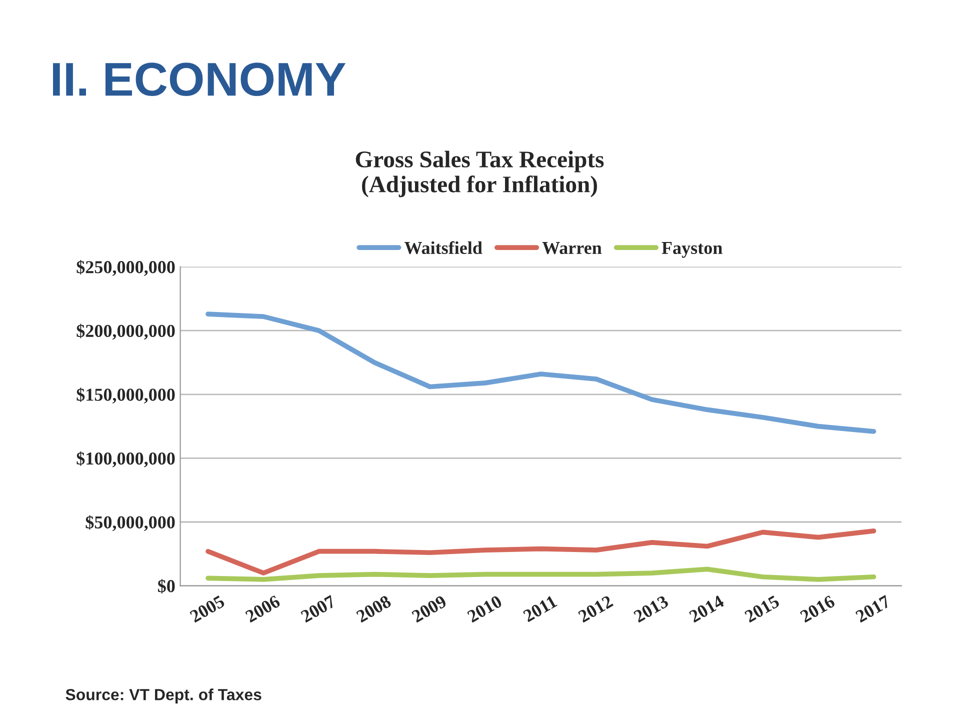 The width and height of the screenshot is (959, 725). I want to click on x-tick-label: 2016, so click(817, 608).